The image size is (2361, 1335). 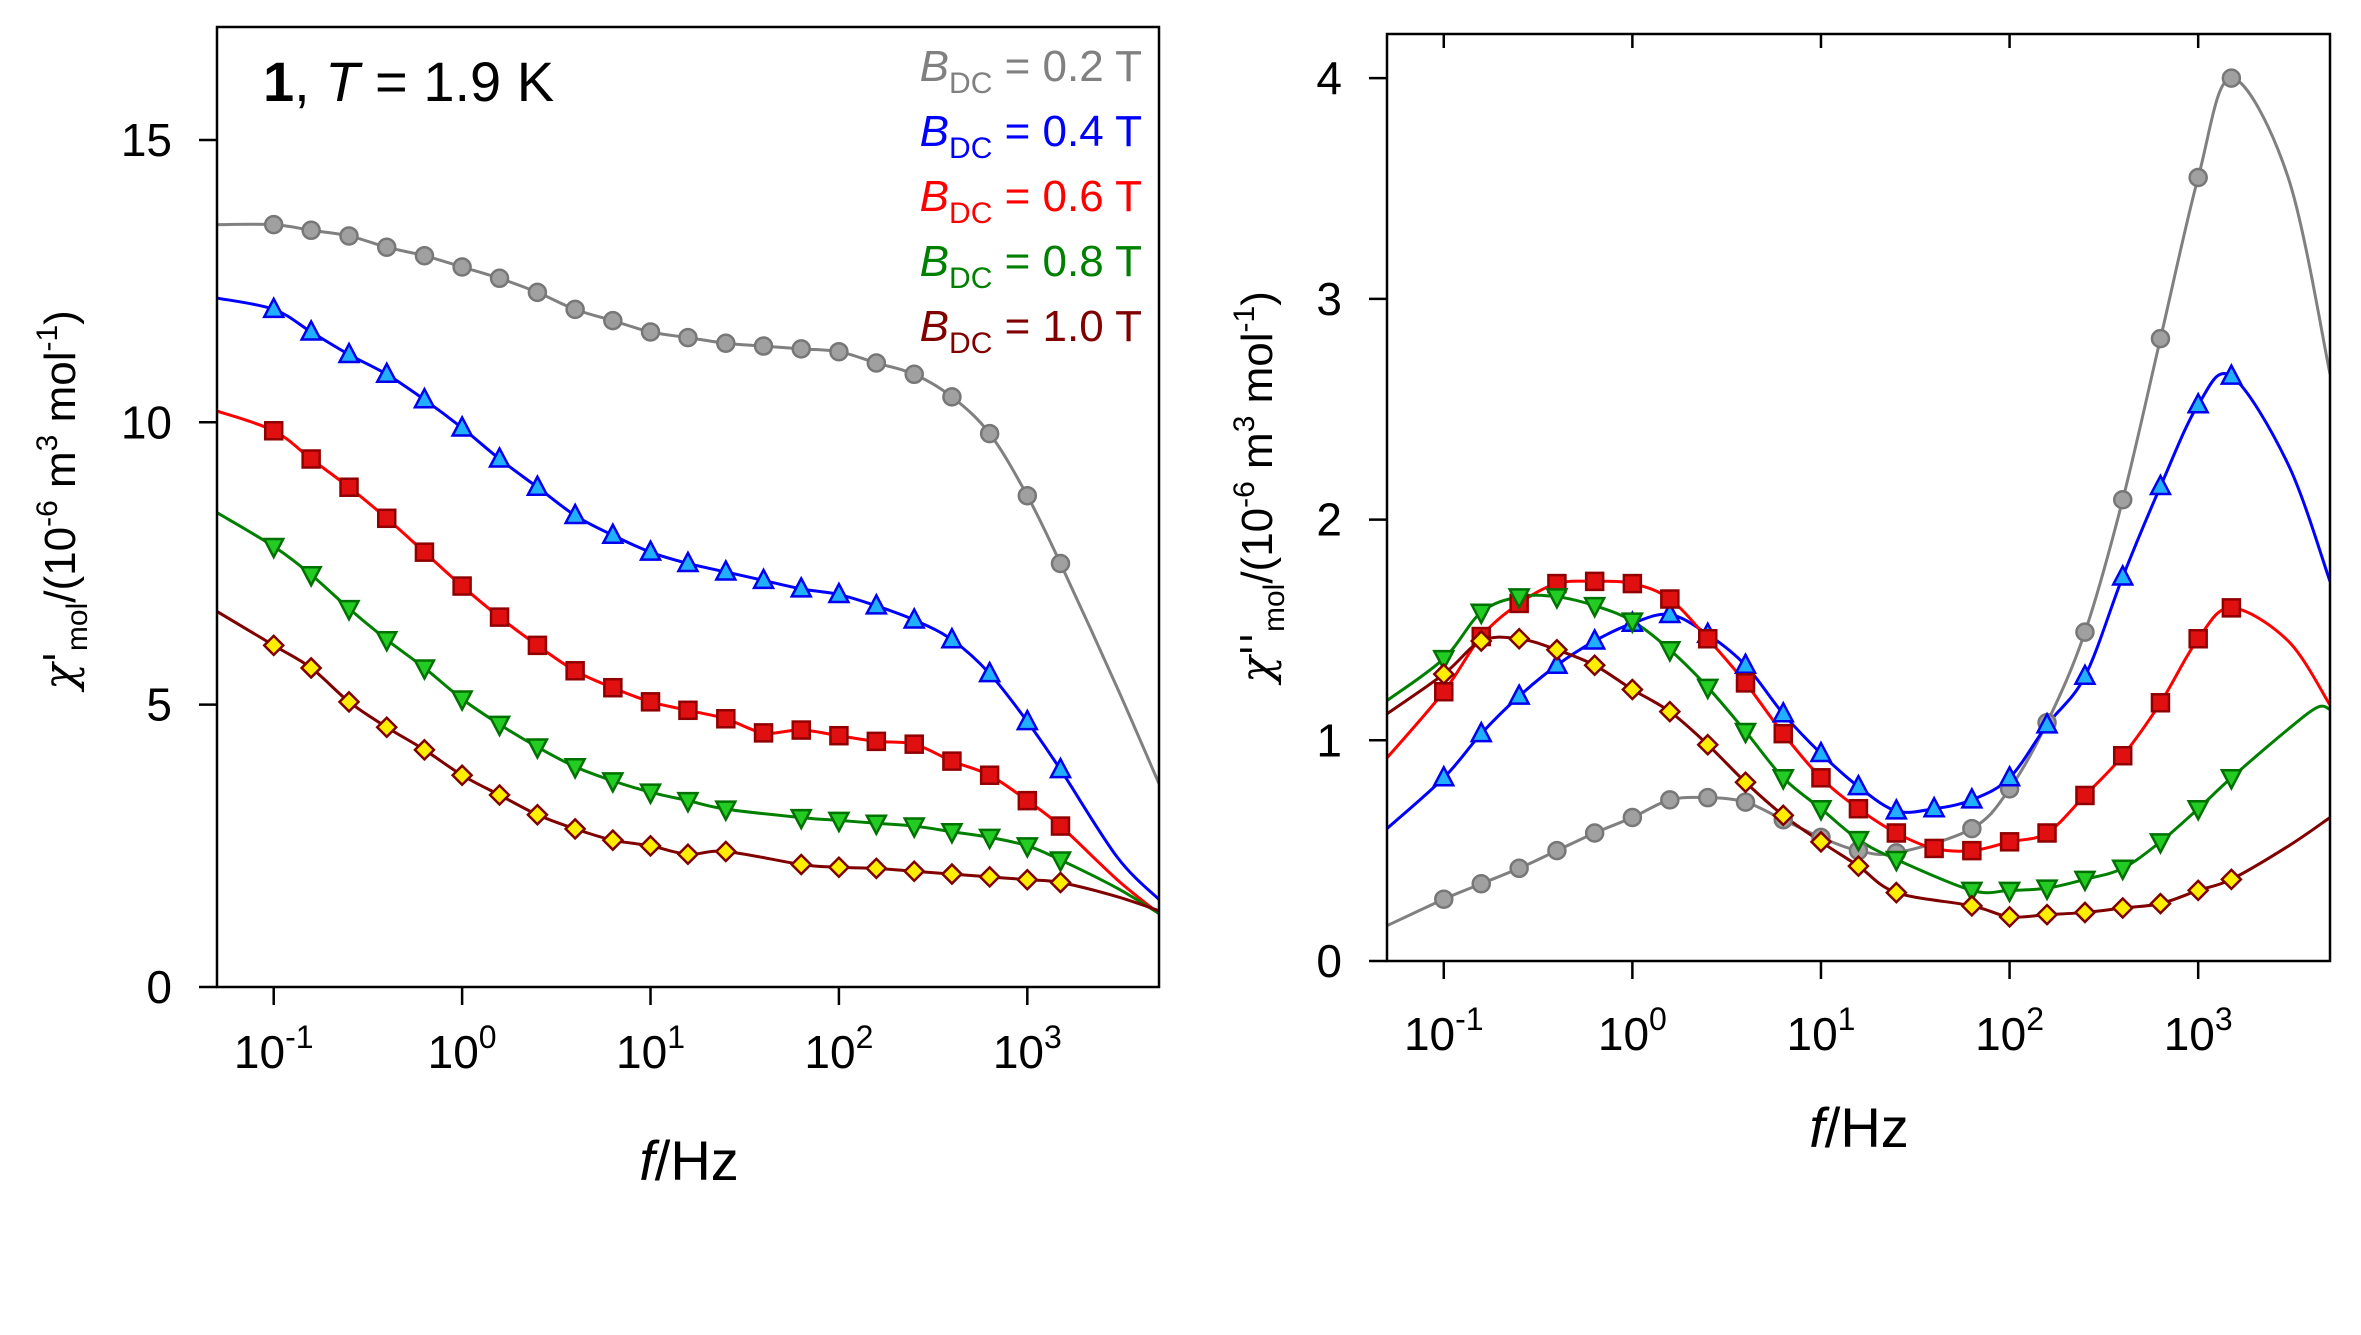 What do you see at coordinates (344, 81) in the screenshot?
I see `title-T: T` at bounding box center [344, 81].